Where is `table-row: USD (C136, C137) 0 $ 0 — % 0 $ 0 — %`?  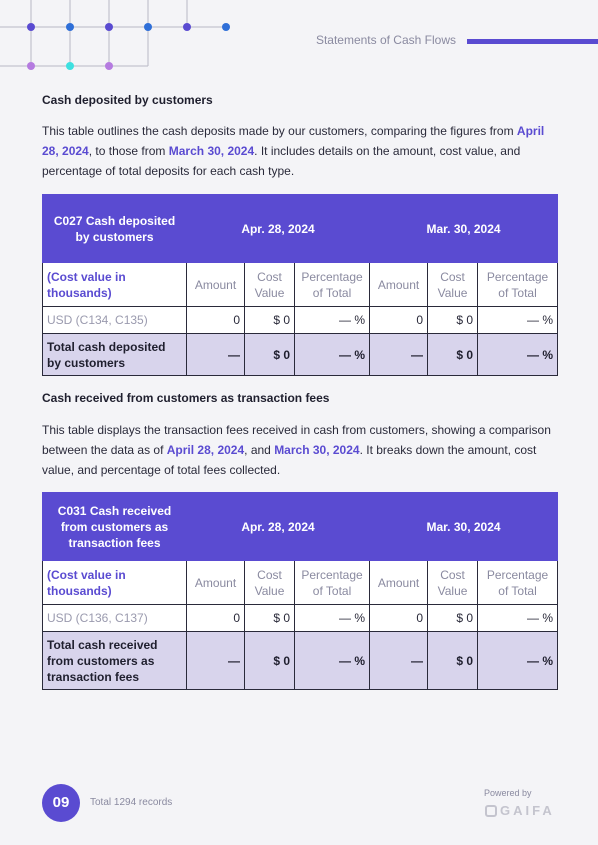
table-row: USD (C136, C137) 0 $ 0 — % 0 $ 0 — % is located at coordinates (300, 618).